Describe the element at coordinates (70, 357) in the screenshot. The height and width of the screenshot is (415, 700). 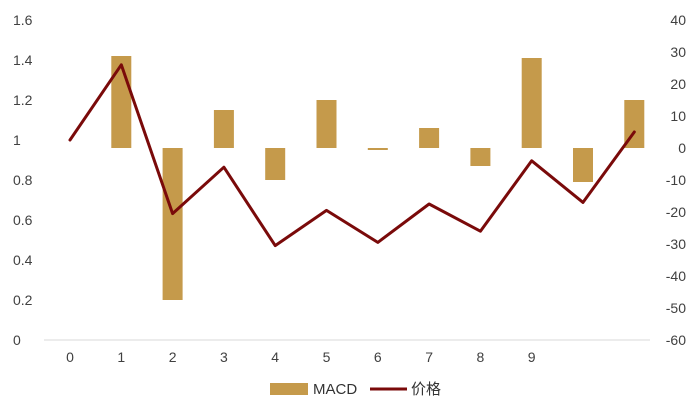
I see `x-axis-tick-label: 0` at that location.